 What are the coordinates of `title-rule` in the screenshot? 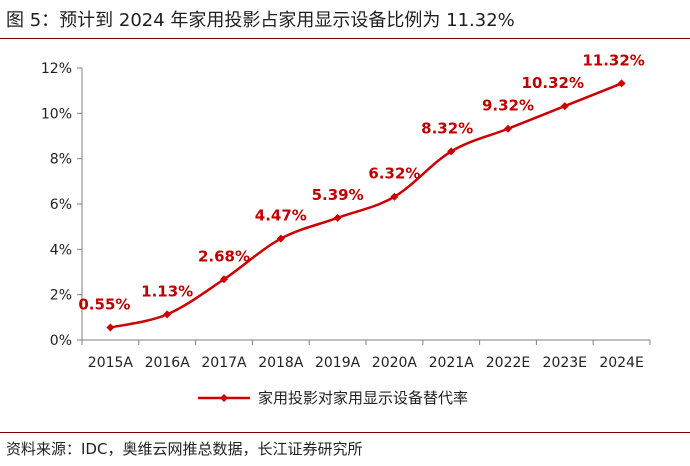 It's located at (345, 38).